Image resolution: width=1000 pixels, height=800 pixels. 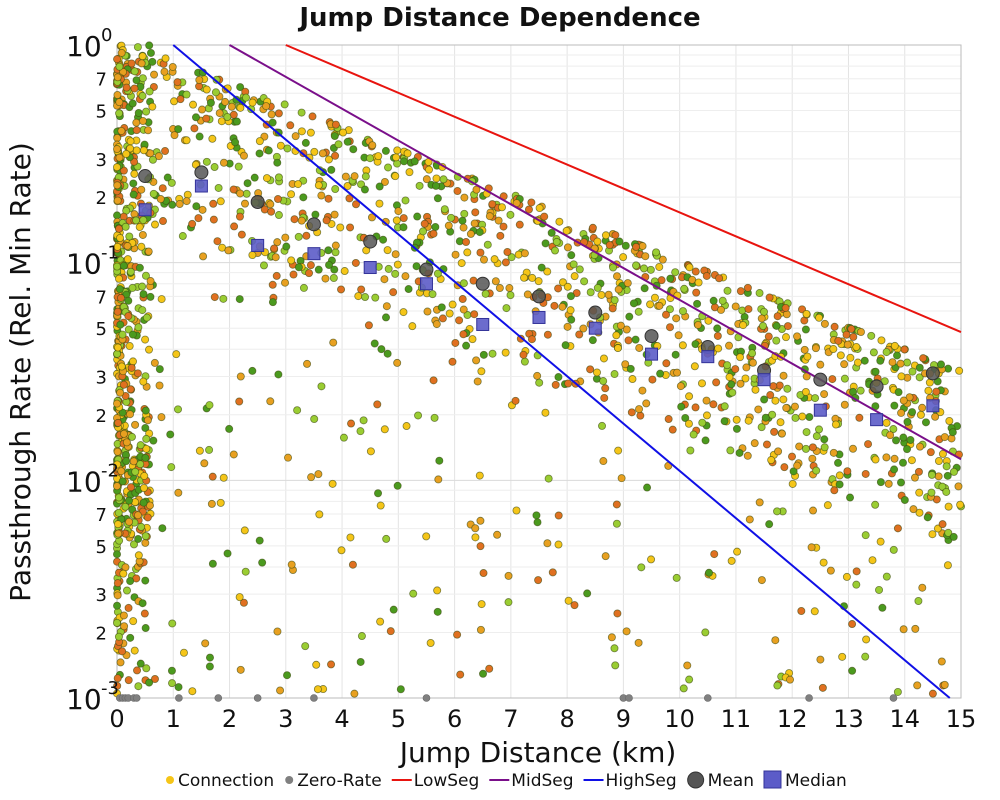 I want to click on y-tick-exponent: -2, so click(x=110, y=470).